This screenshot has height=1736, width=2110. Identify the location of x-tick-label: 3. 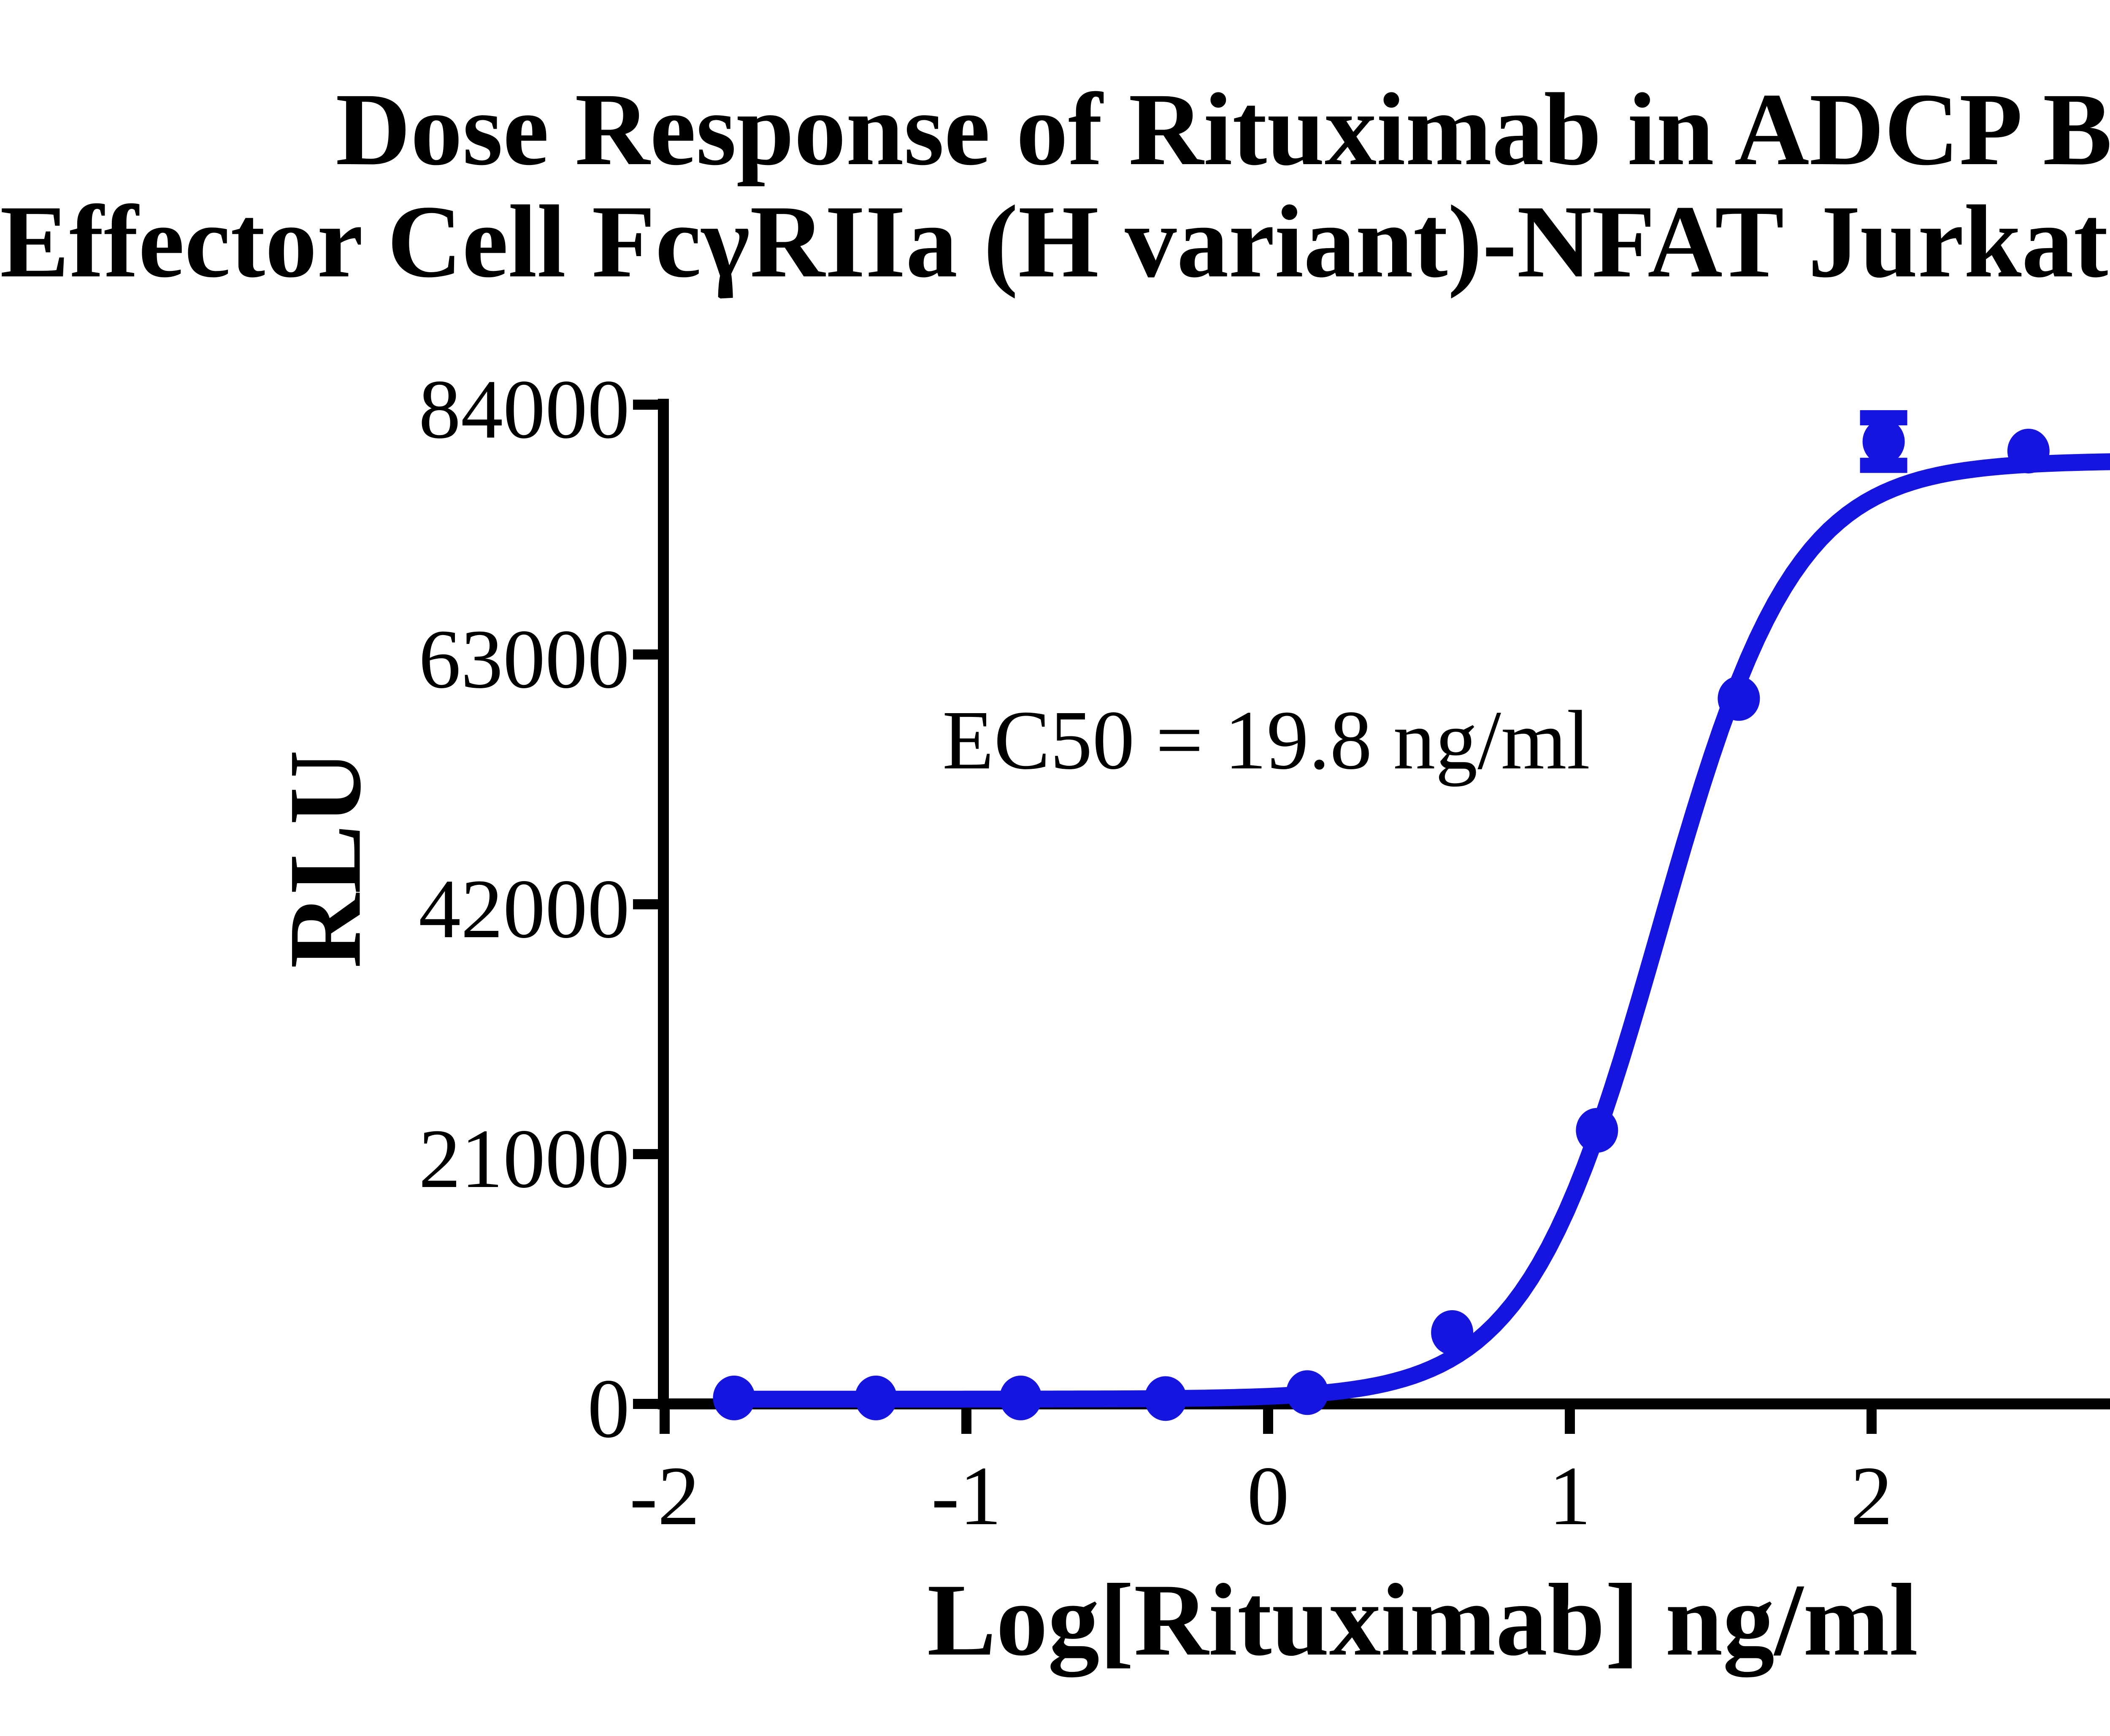
(2089, 1496).